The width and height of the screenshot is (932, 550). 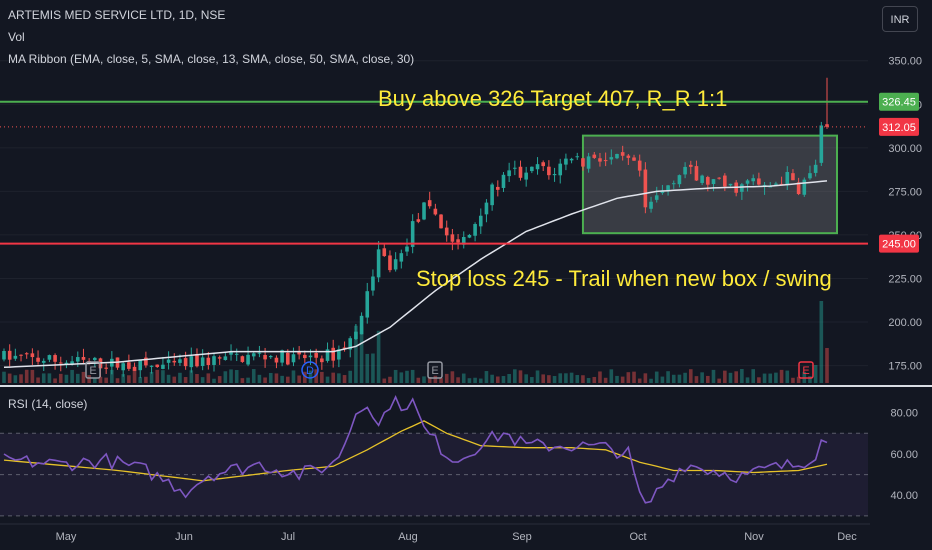 What do you see at coordinates (117, 15) in the screenshot?
I see `symbol-title: ARTEMIS MED SERVICE LTD, 1D, NSE` at bounding box center [117, 15].